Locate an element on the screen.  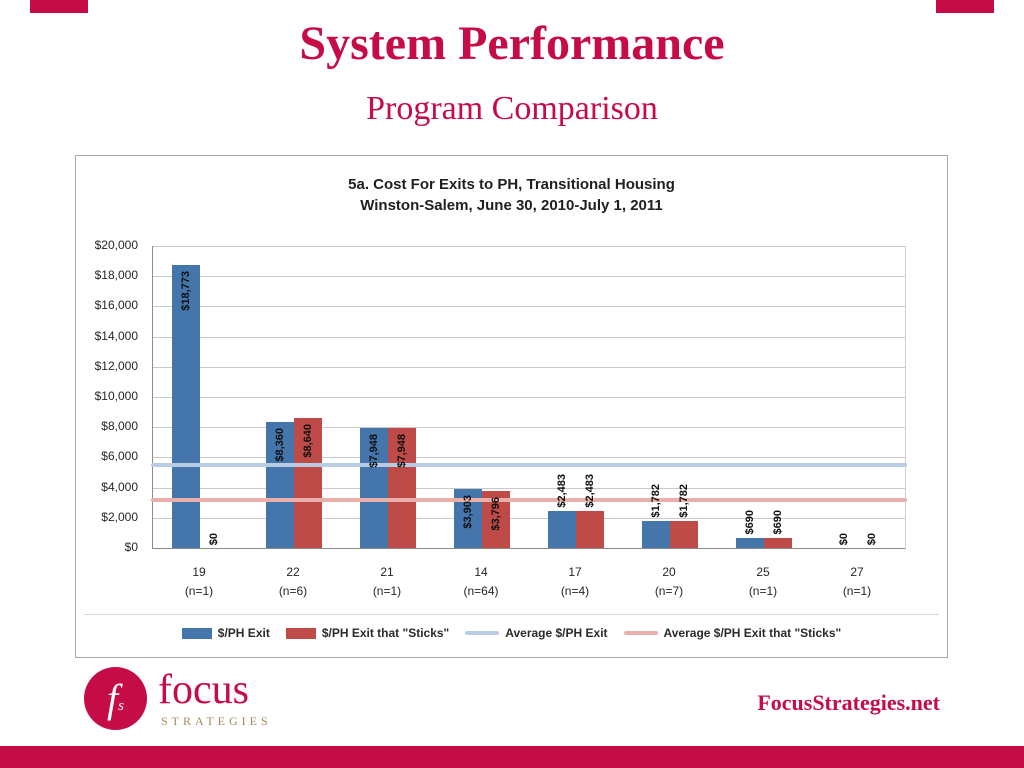
y-tick-label: $4,000 is located at coordinates (119, 486).